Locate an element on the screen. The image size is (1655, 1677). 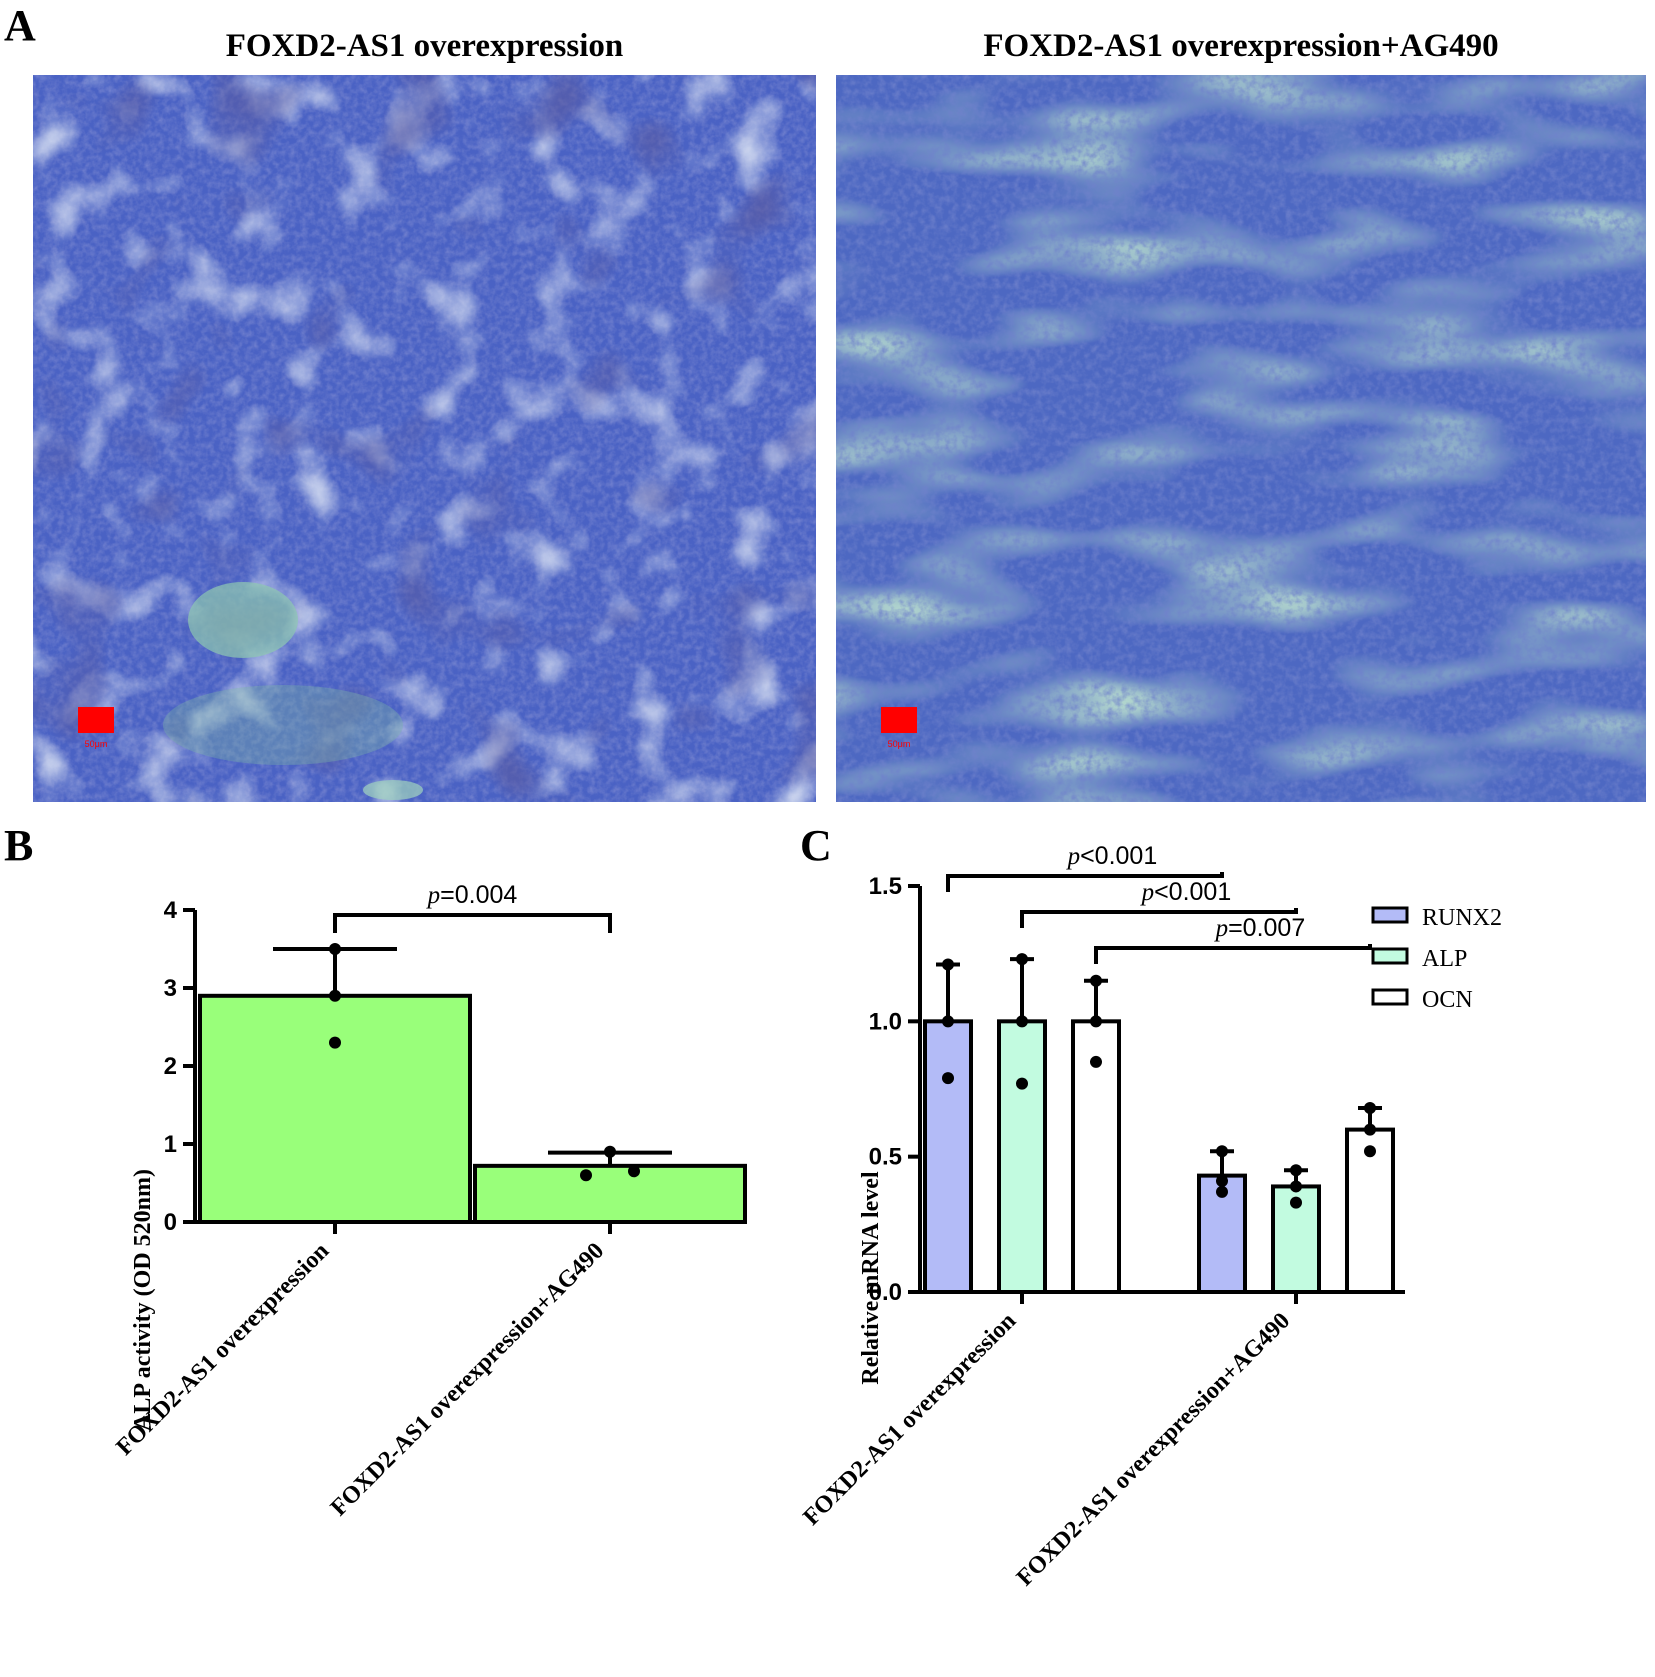
chart-c-legend-swatch-alp is located at coordinates (1390, 956).